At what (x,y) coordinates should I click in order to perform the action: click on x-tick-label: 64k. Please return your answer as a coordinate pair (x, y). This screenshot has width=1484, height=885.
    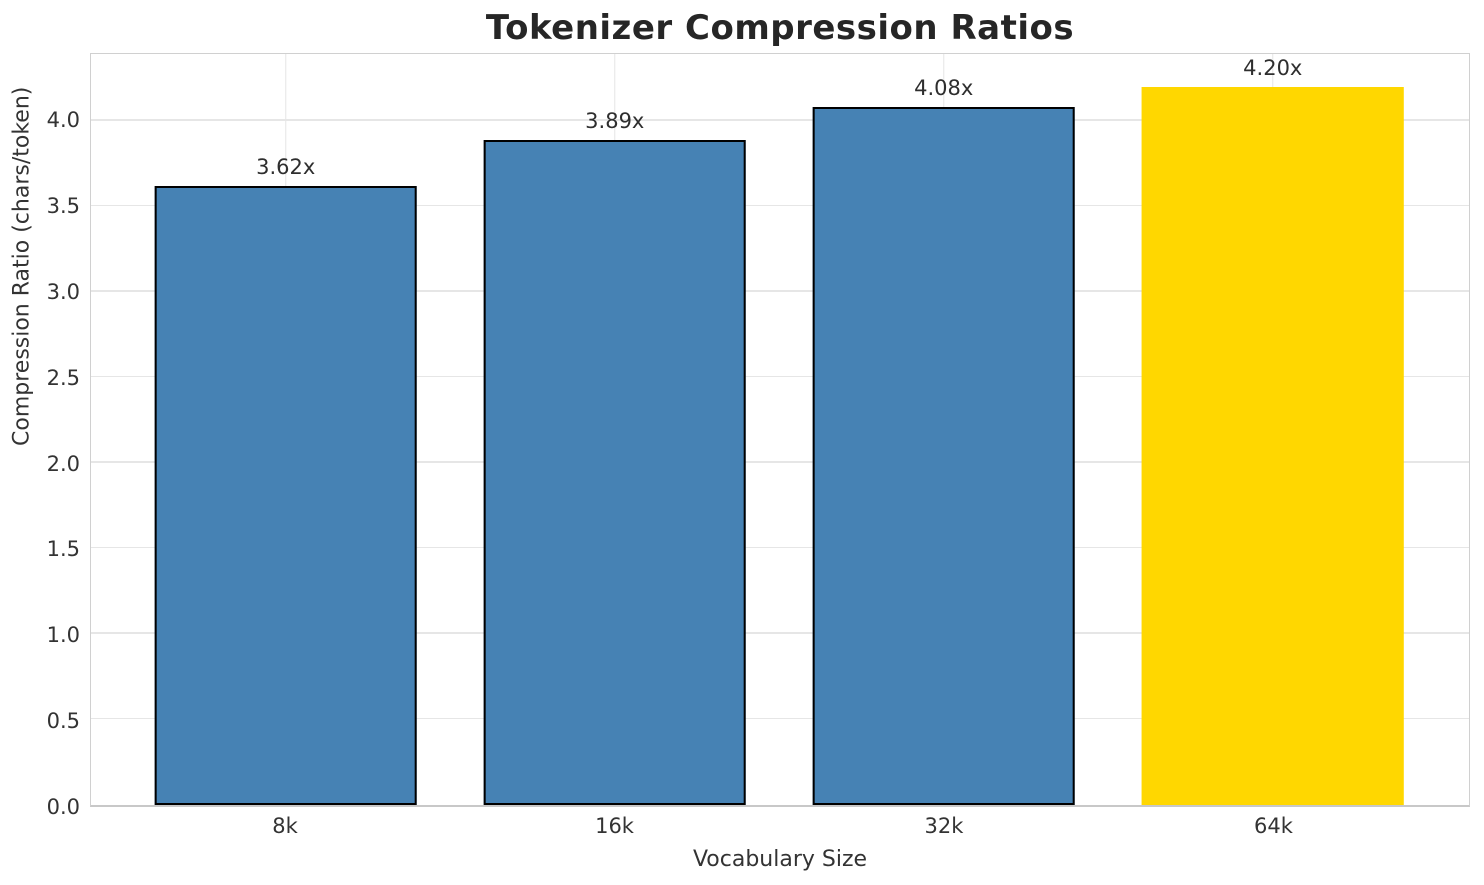
    Looking at the image, I should click on (1273, 826).